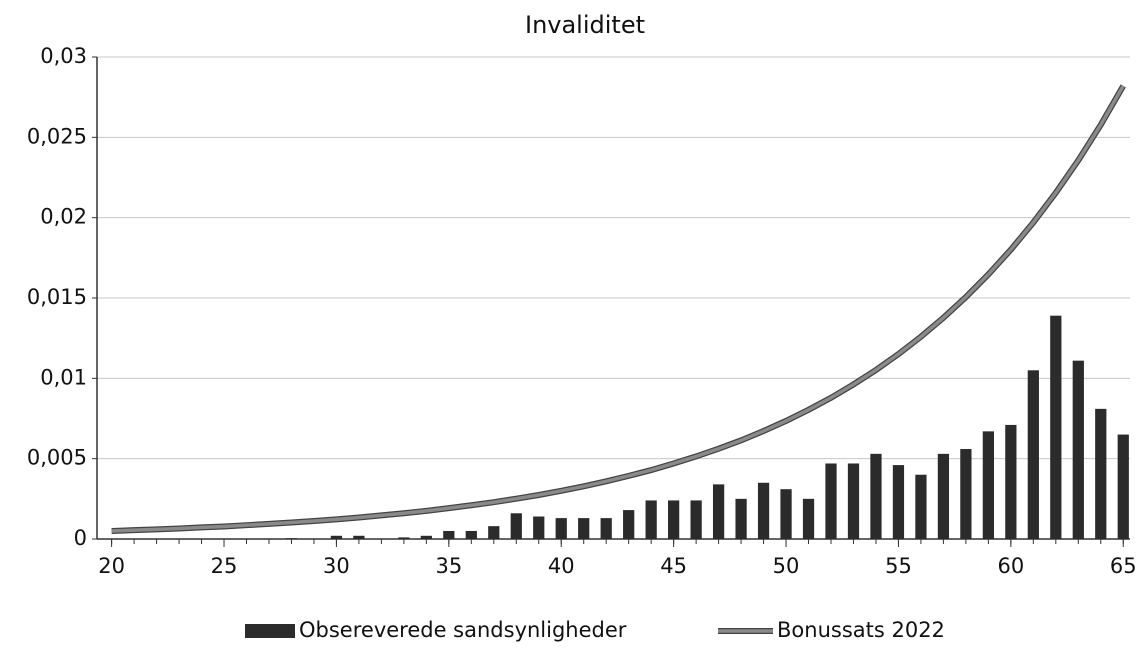 The height and width of the screenshot is (665, 1137). I want to click on x-tick-label: 40, so click(561, 566).